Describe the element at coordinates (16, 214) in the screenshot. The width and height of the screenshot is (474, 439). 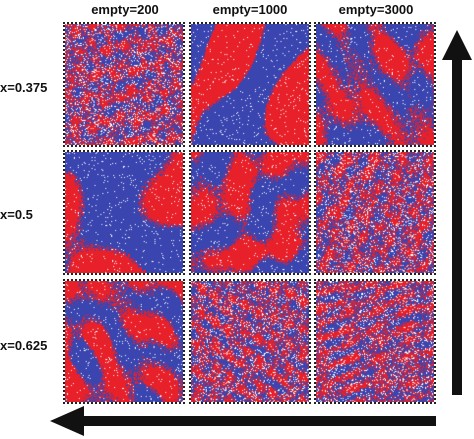
I see `row-label-x-05: x=0.5` at that location.